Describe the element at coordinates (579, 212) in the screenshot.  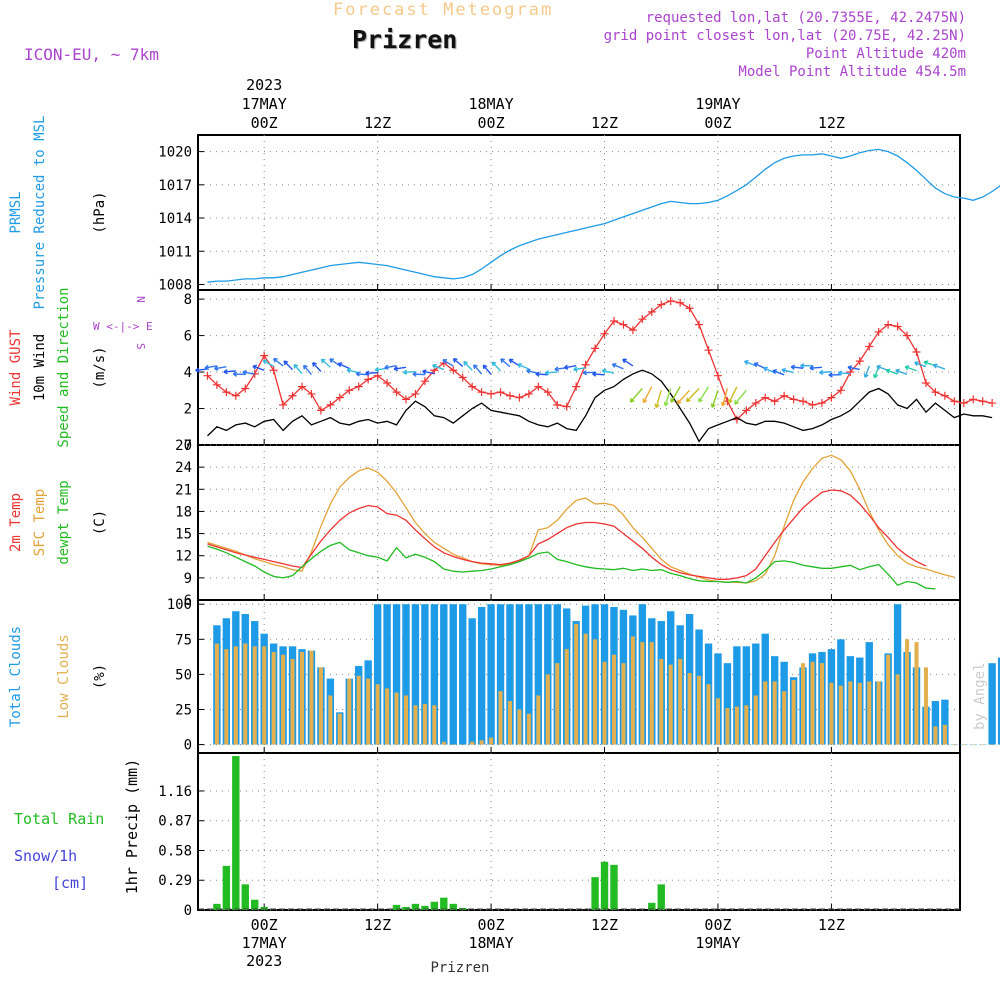
I see `panel-frame` at that location.